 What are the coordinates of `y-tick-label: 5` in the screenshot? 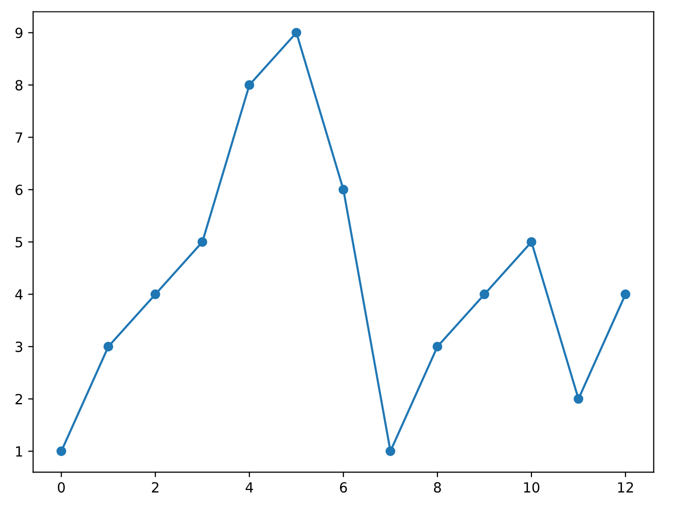 It's located at (19, 242).